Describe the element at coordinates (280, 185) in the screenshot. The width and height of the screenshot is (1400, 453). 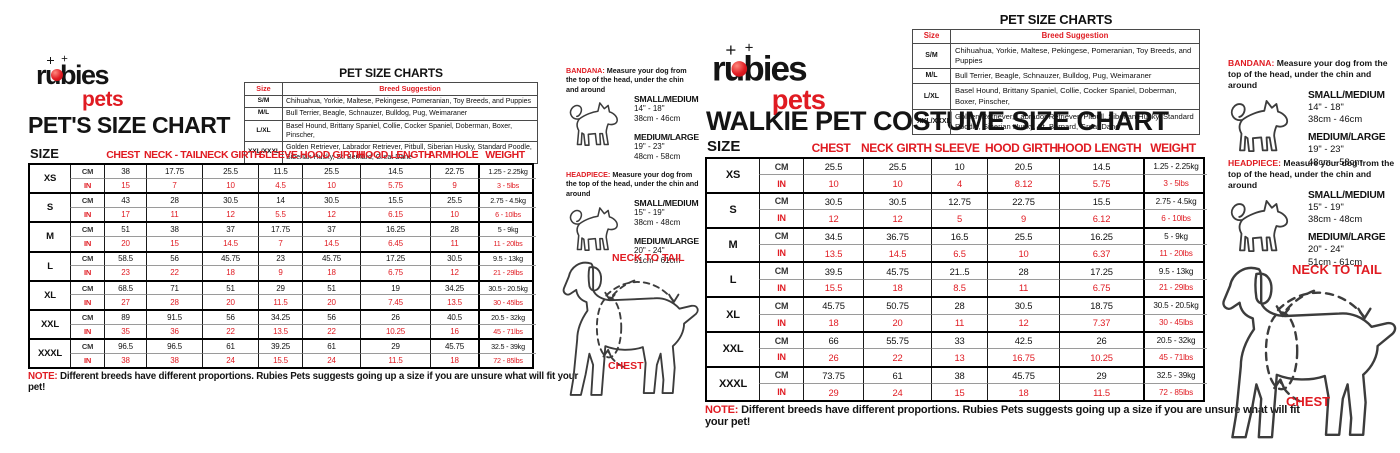
I see `value-cell: 4.5` at that location.